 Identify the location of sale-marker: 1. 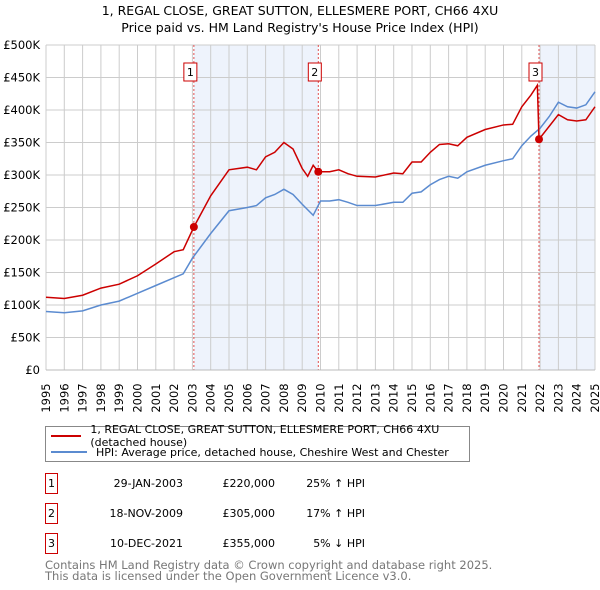
(51, 483).